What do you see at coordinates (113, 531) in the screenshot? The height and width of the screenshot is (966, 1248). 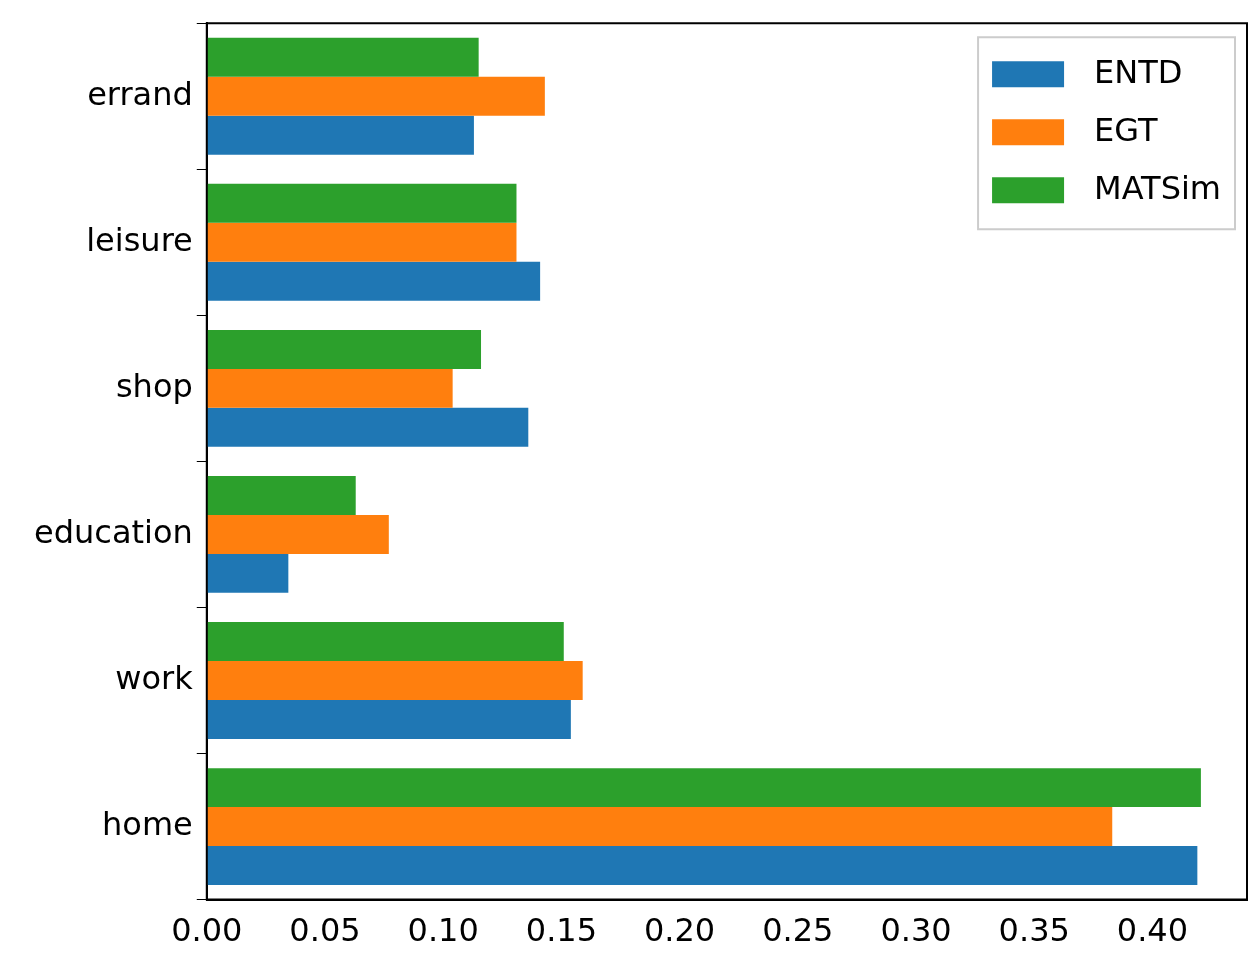 I see `y-tick-label: education` at bounding box center [113, 531].